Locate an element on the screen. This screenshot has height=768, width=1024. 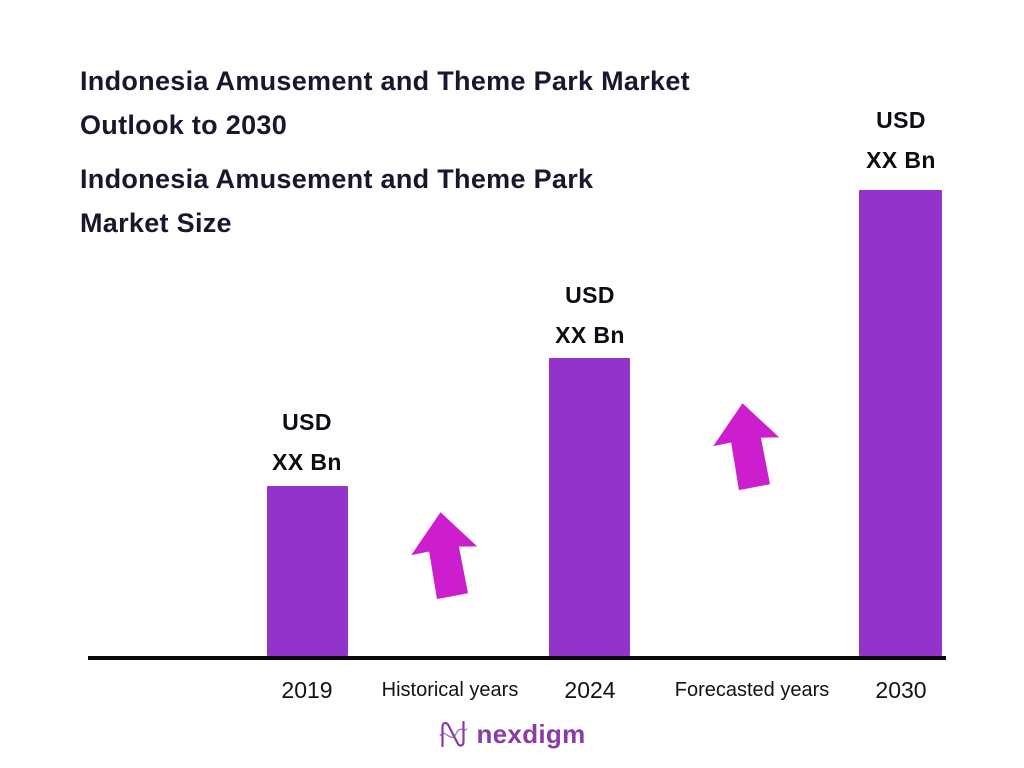
bar-2019-value-line-1: USD is located at coordinates (307, 422).